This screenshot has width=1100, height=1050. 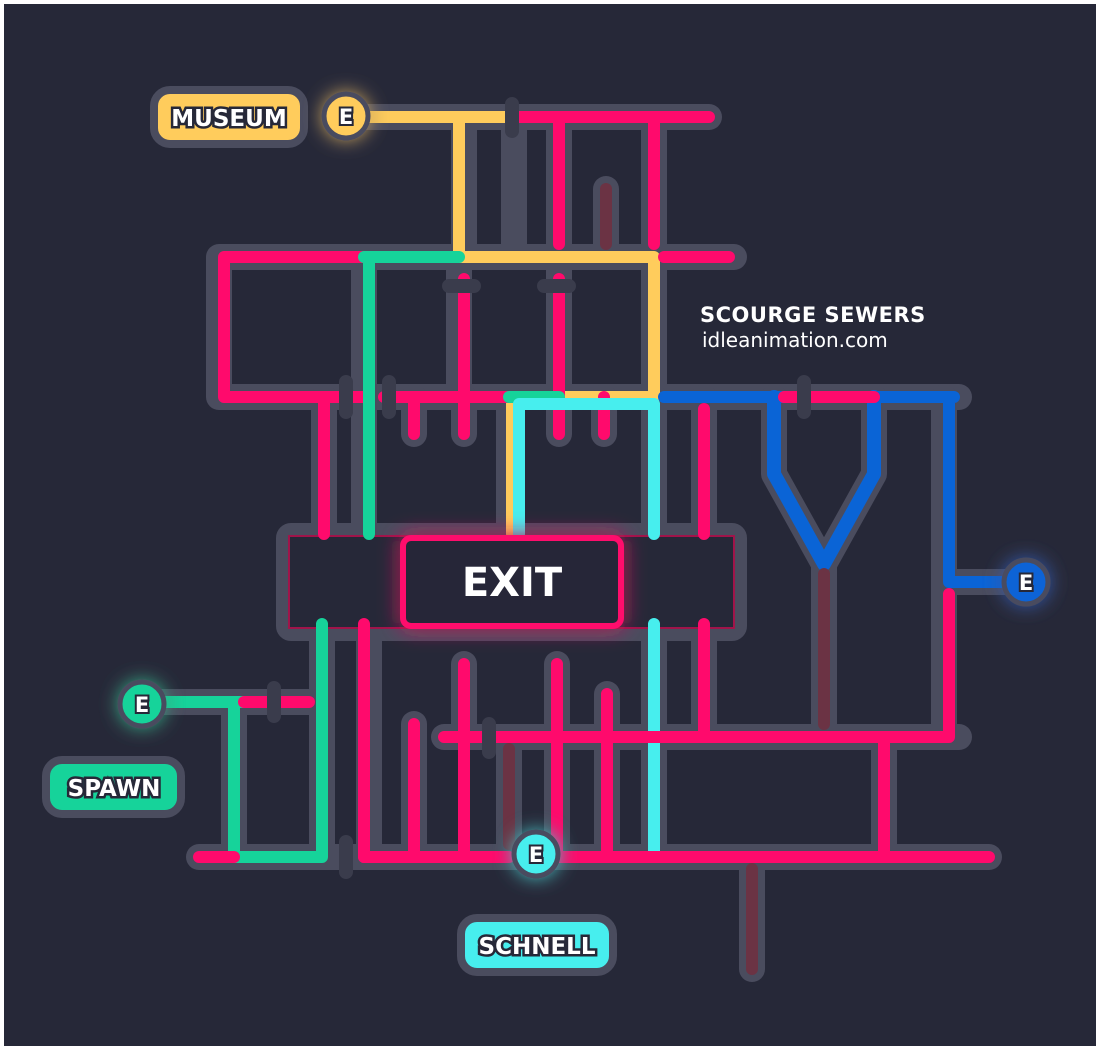 I want to click on schnell-label-badge: SCHNELL, so click(x=537, y=945).